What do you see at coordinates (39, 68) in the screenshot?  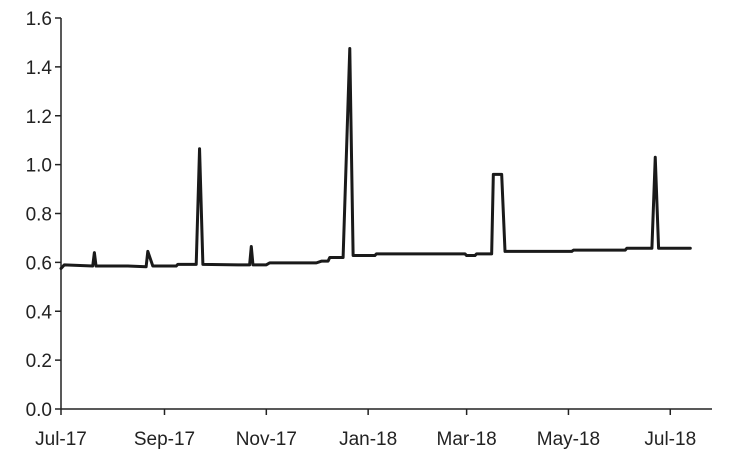 I see `y-tick-label: 1.4` at bounding box center [39, 68].